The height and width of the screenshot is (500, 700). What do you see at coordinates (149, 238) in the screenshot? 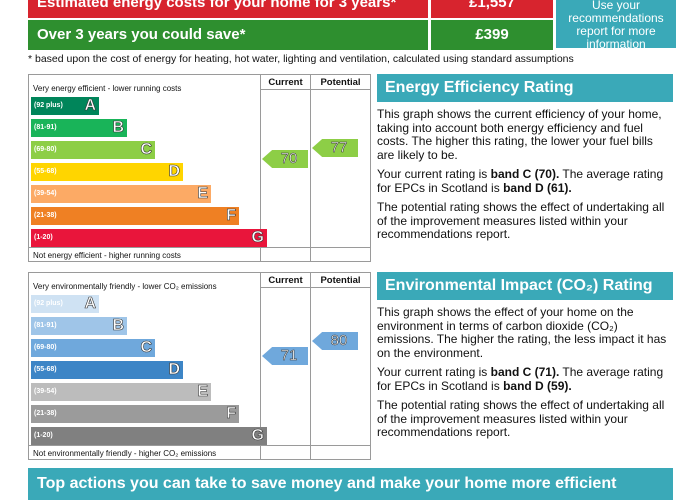
I see `energy-band-g: (1-20) G` at bounding box center [149, 238].